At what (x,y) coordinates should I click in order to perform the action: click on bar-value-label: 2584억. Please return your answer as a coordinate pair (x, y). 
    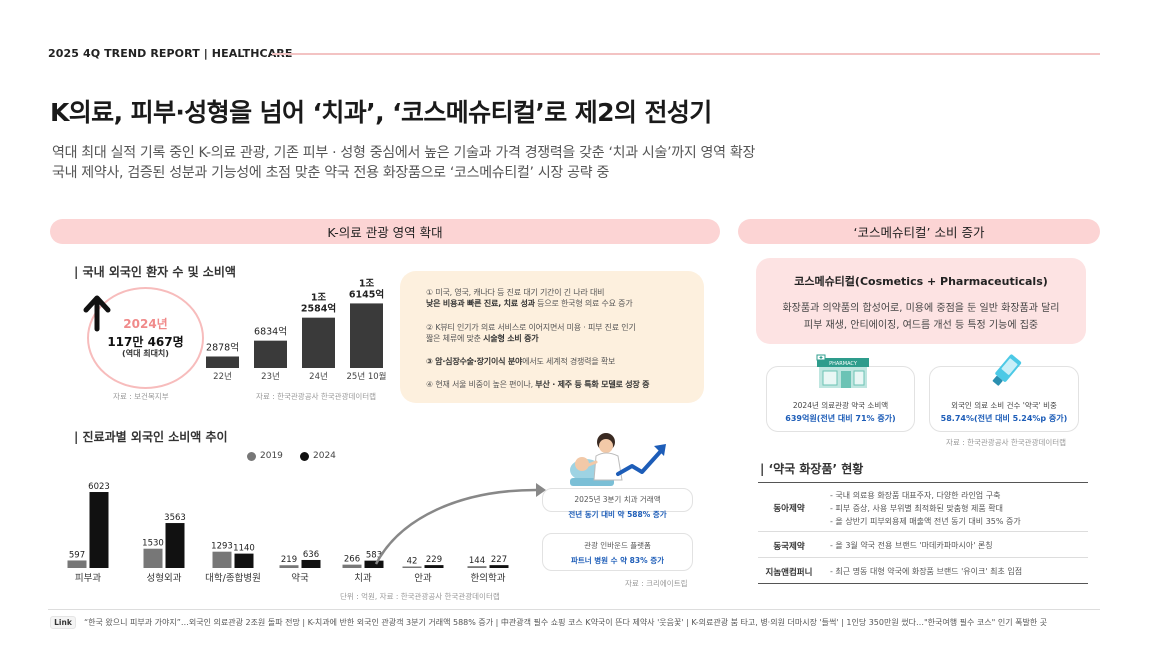
    Looking at the image, I should click on (318, 309).